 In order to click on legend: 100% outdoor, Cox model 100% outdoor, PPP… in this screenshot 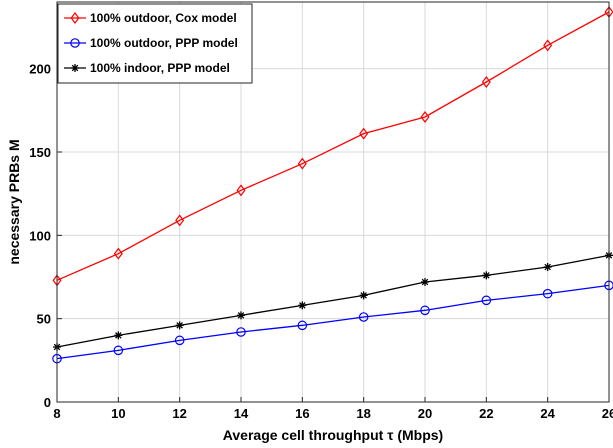, I will do `click(155, 43)`.